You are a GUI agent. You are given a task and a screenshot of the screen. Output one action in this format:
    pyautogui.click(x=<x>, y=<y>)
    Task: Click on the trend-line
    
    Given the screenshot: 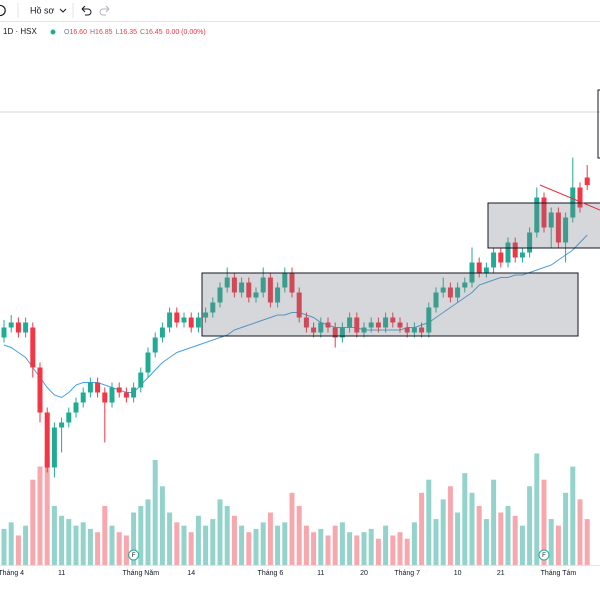 What is the action you would take?
    pyautogui.click(x=569, y=197)
    